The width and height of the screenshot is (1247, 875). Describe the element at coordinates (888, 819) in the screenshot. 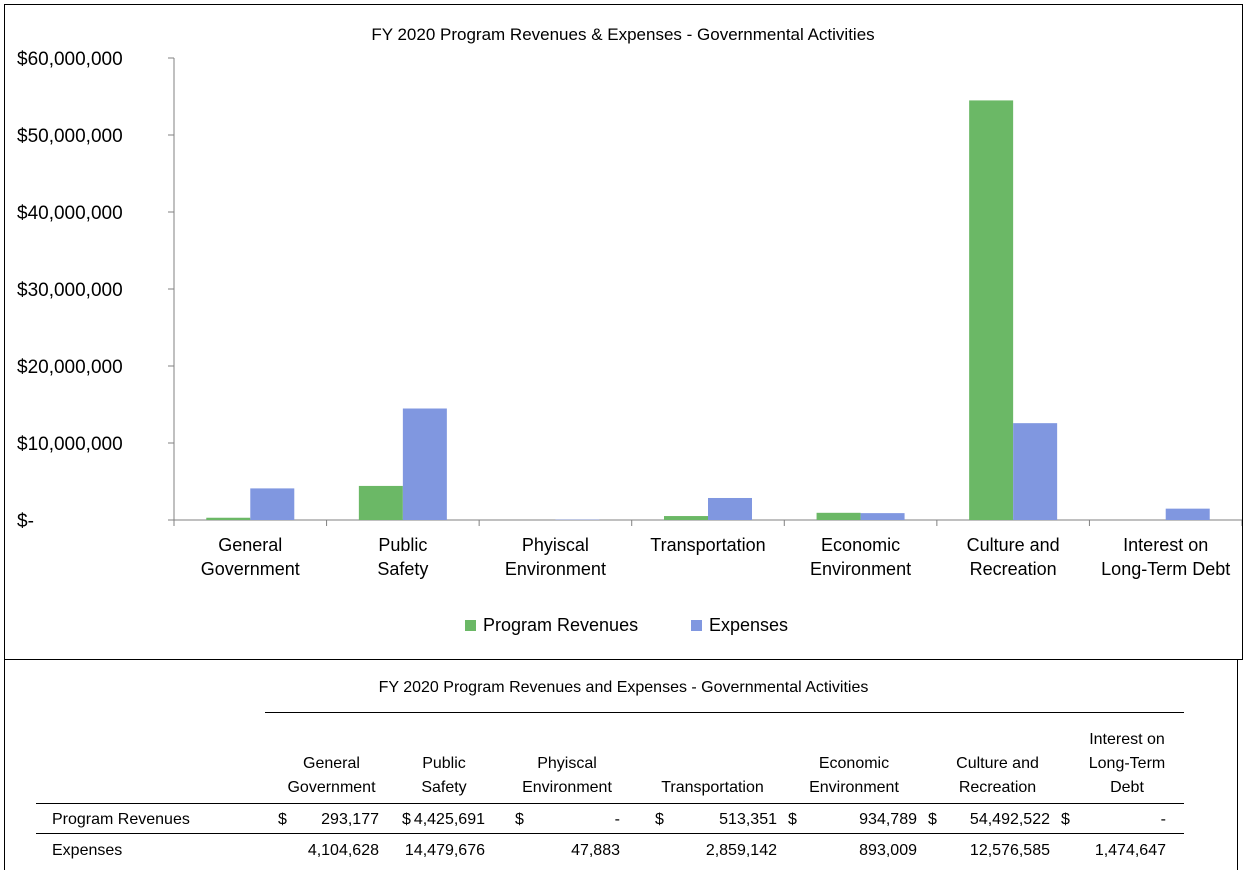

I see `table-cell: 934,789` at that location.